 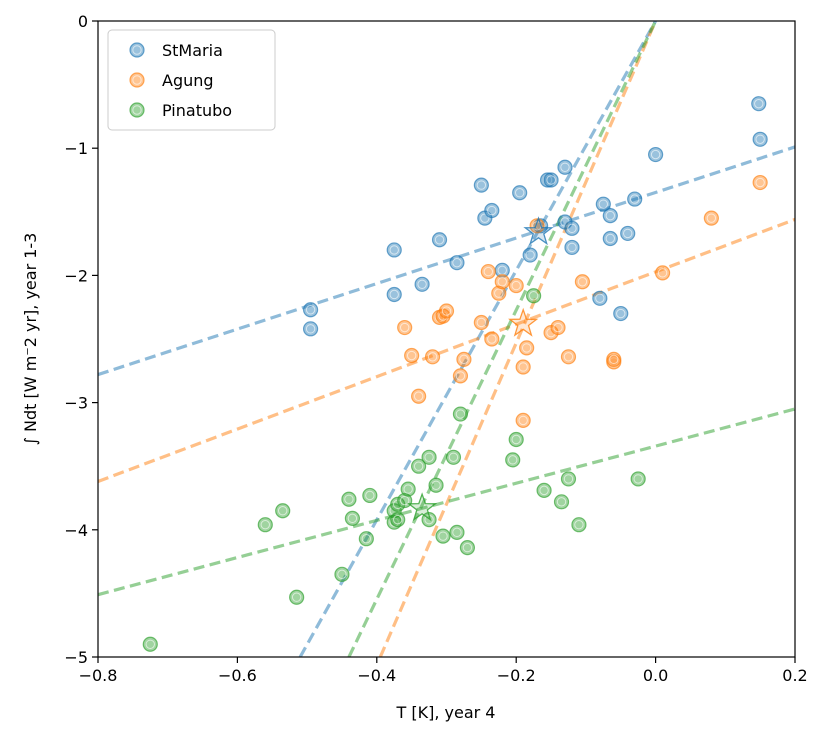 What do you see at coordinates (180, 110) in the screenshot?
I see `legend-entry-pinatubo: Pinatubo` at bounding box center [180, 110].